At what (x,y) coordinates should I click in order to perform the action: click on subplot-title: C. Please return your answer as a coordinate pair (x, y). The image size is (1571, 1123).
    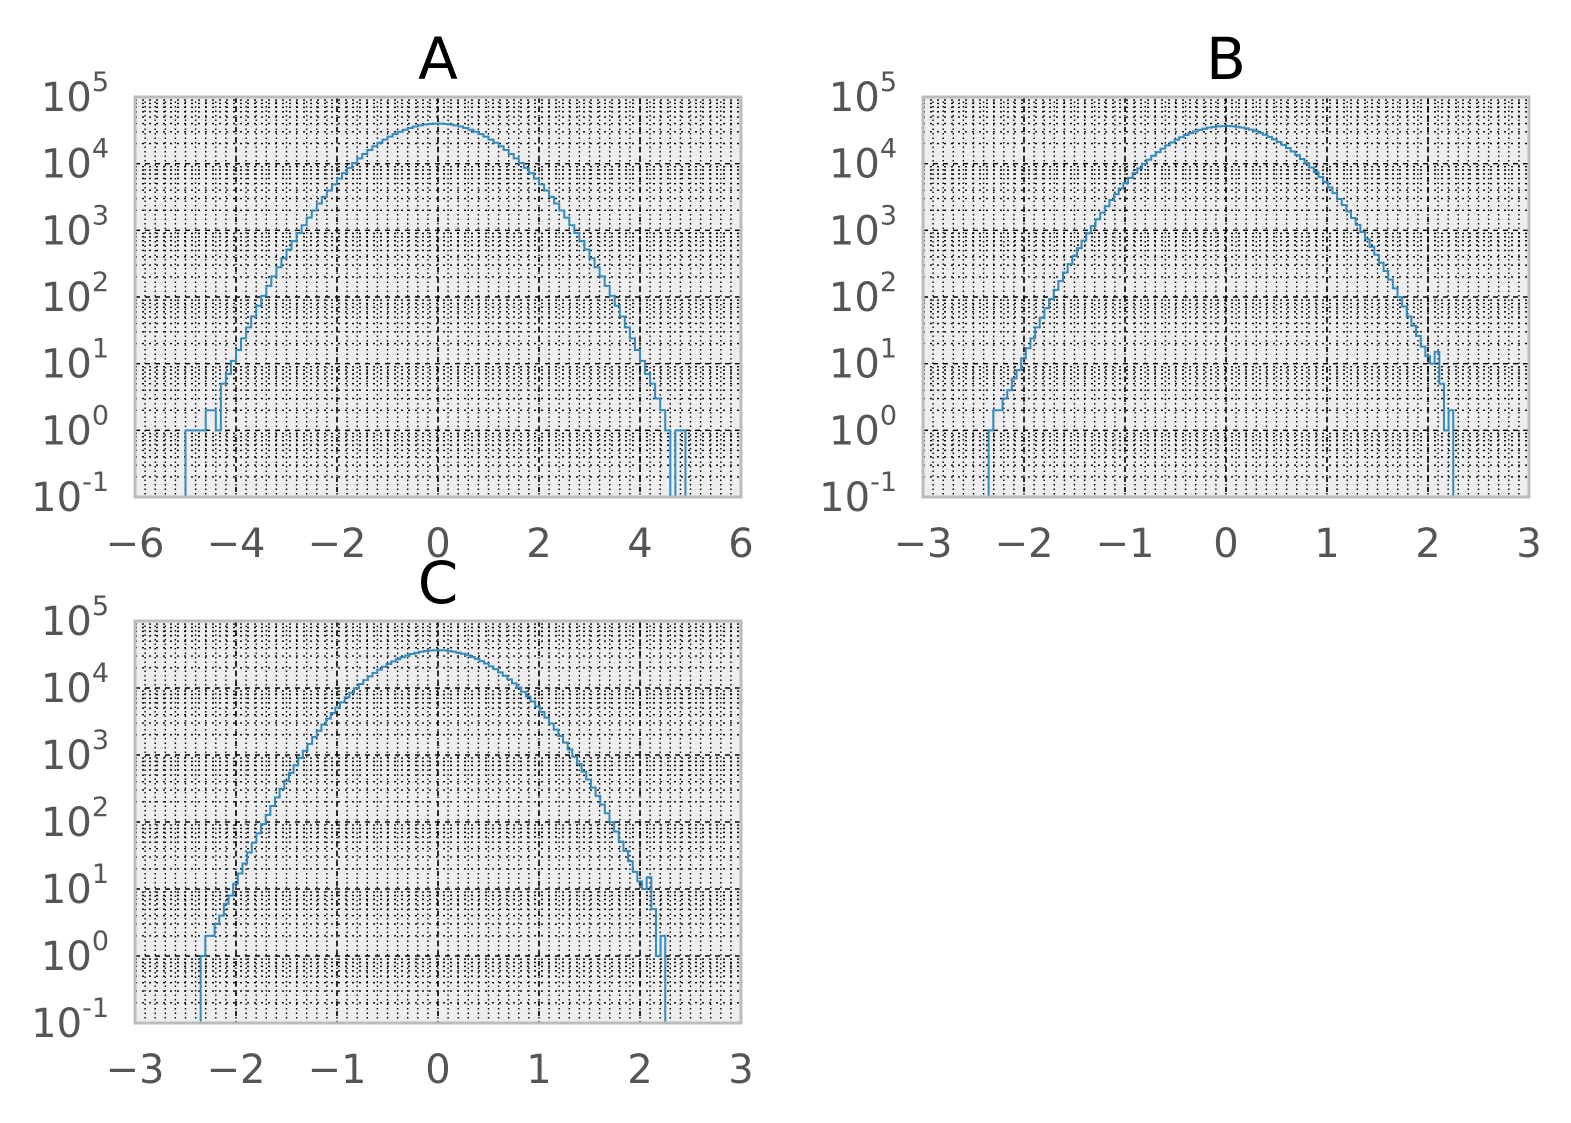
    Looking at the image, I should click on (438, 583).